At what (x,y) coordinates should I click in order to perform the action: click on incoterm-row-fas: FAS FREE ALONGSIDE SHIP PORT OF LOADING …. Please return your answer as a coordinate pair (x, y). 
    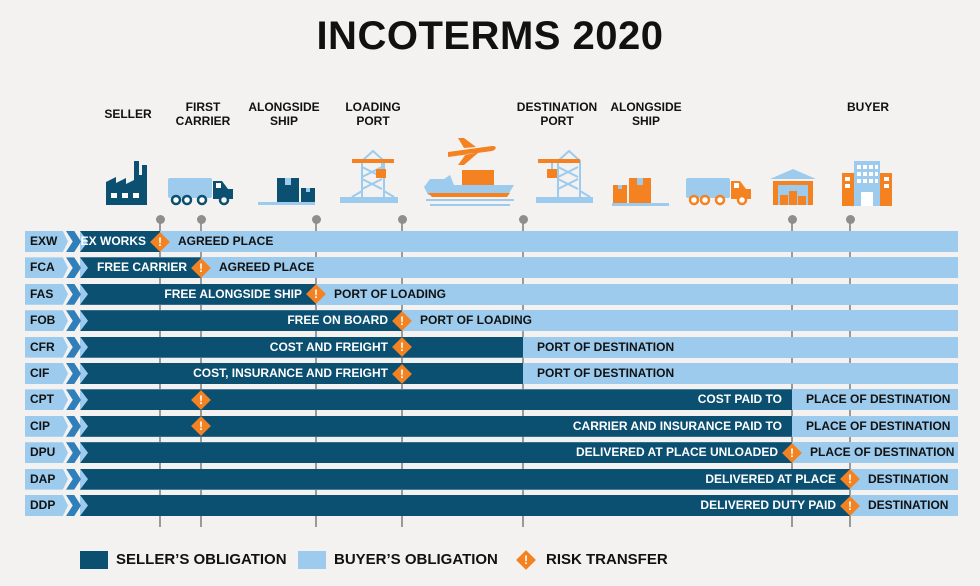
    Looking at the image, I should click on (491, 294).